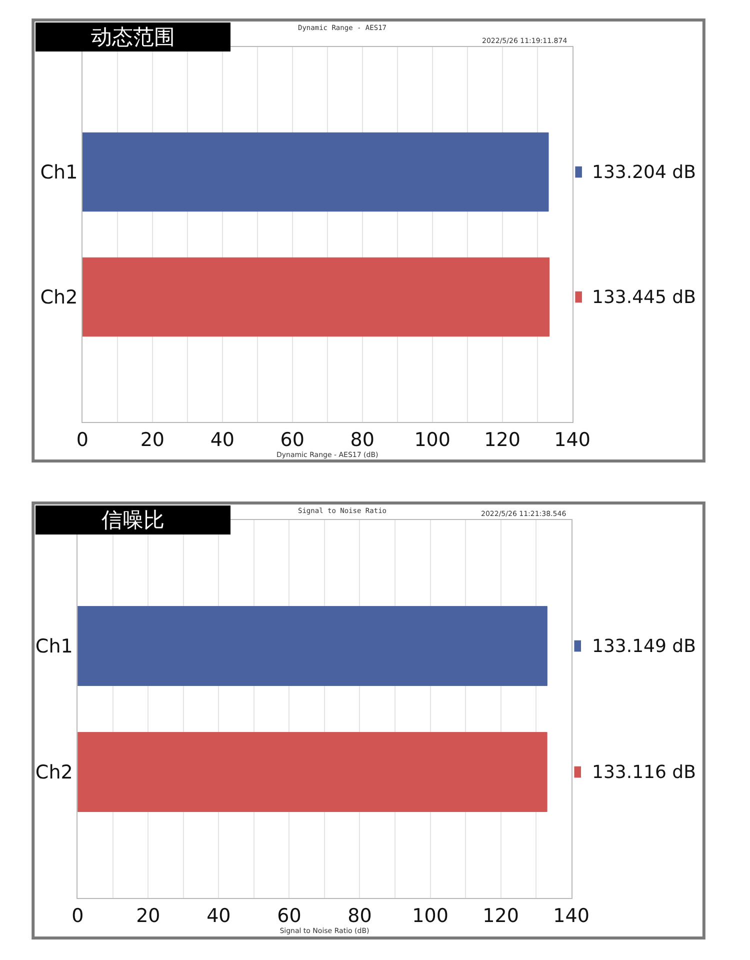 The height and width of the screenshot is (960, 750). Describe the element at coordinates (644, 172) in the screenshot. I see `data-label: 133.204 dB` at that location.